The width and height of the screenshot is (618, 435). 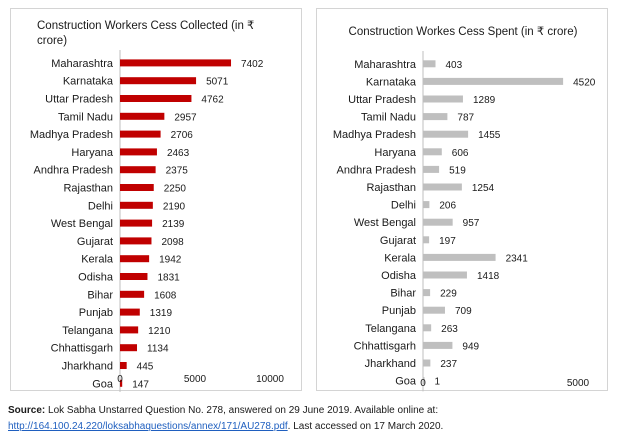 What do you see at coordinates (27, 410) in the screenshot?
I see `source-label: Source:` at bounding box center [27, 410].